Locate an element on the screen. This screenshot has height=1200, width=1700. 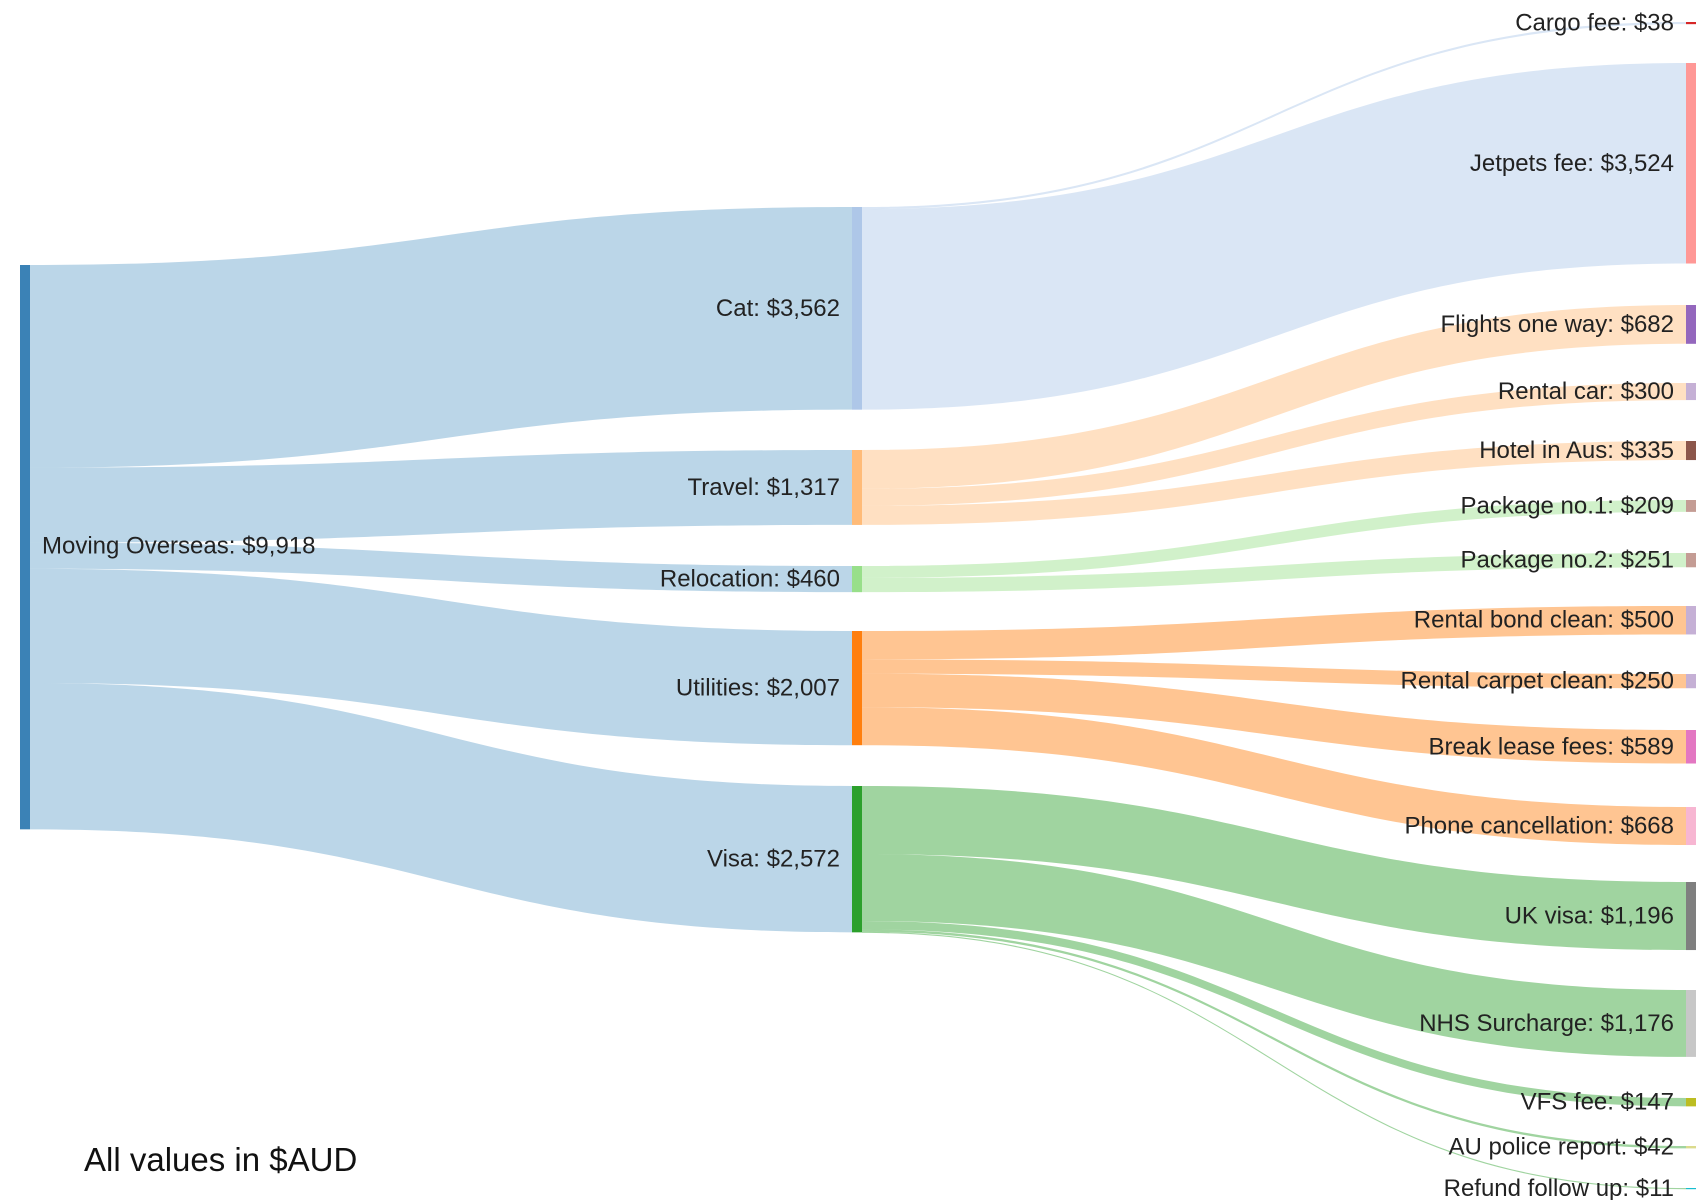
node-label-refund: Refund follow up: $11 is located at coordinates (1559, 1187).